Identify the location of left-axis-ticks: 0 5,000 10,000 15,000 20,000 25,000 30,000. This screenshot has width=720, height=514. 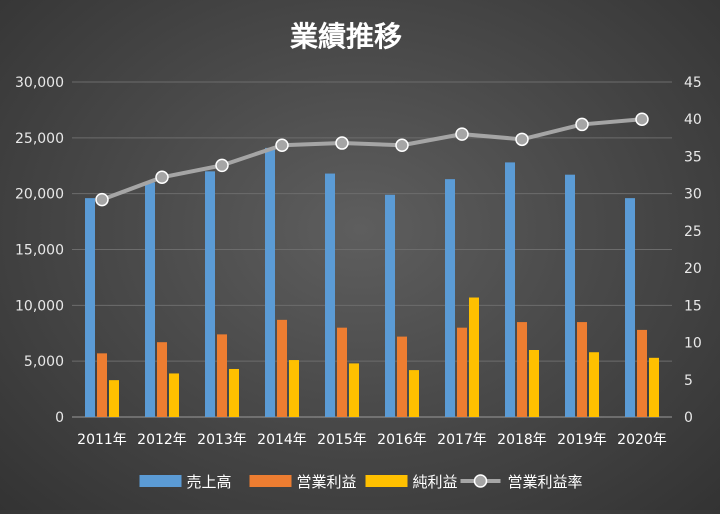
(39, 250).